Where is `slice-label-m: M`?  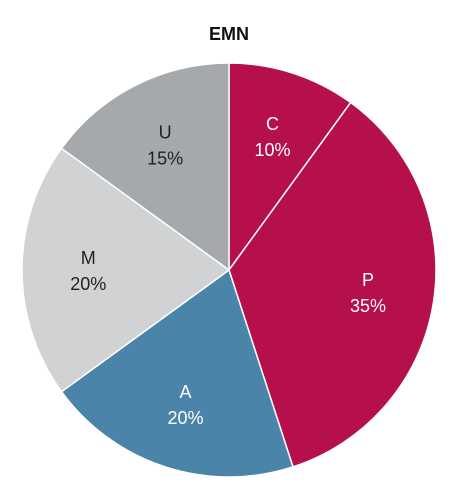
slice-label-m: M is located at coordinates (88, 258).